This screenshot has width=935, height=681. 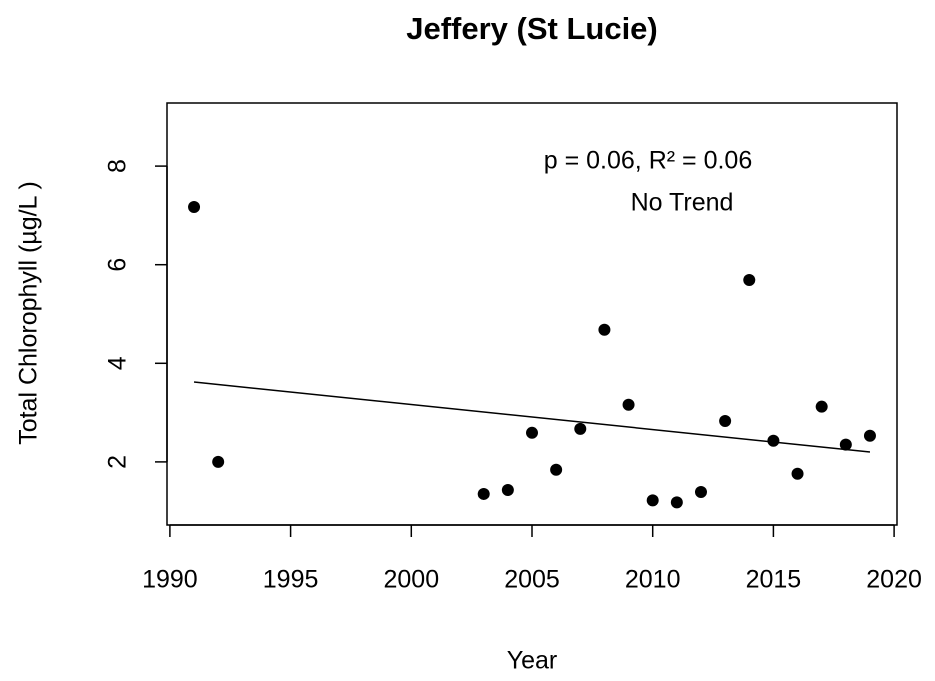 What do you see at coordinates (170, 580) in the screenshot?
I see `x-tick-label: 1990` at bounding box center [170, 580].